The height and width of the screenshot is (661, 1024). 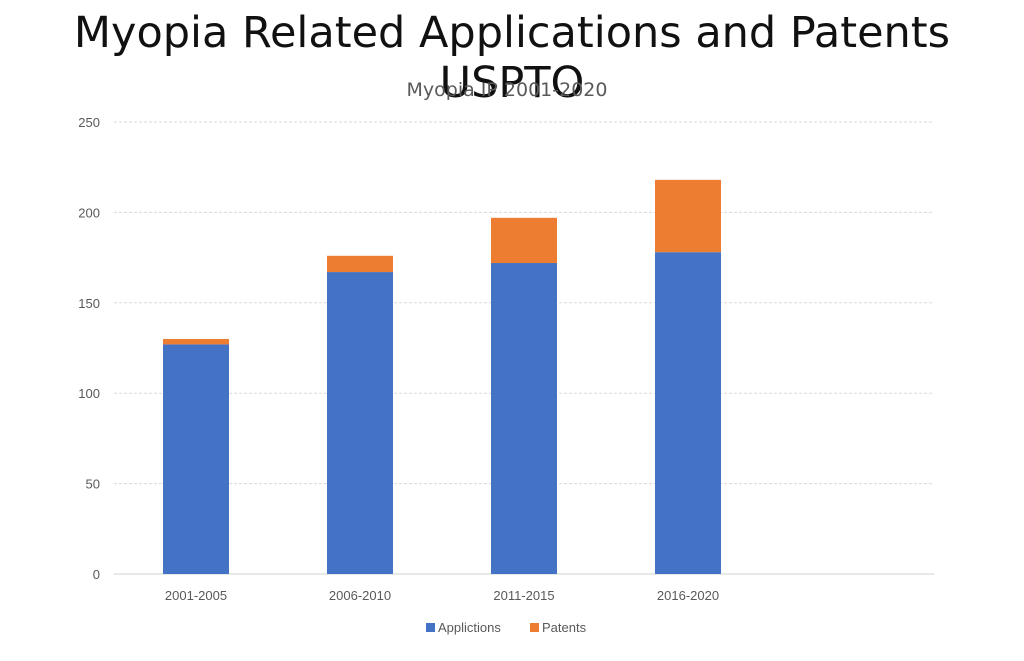 What do you see at coordinates (506, 627) in the screenshot?
I see `legend: Applictions Patents` at bounding box center [506, 627].